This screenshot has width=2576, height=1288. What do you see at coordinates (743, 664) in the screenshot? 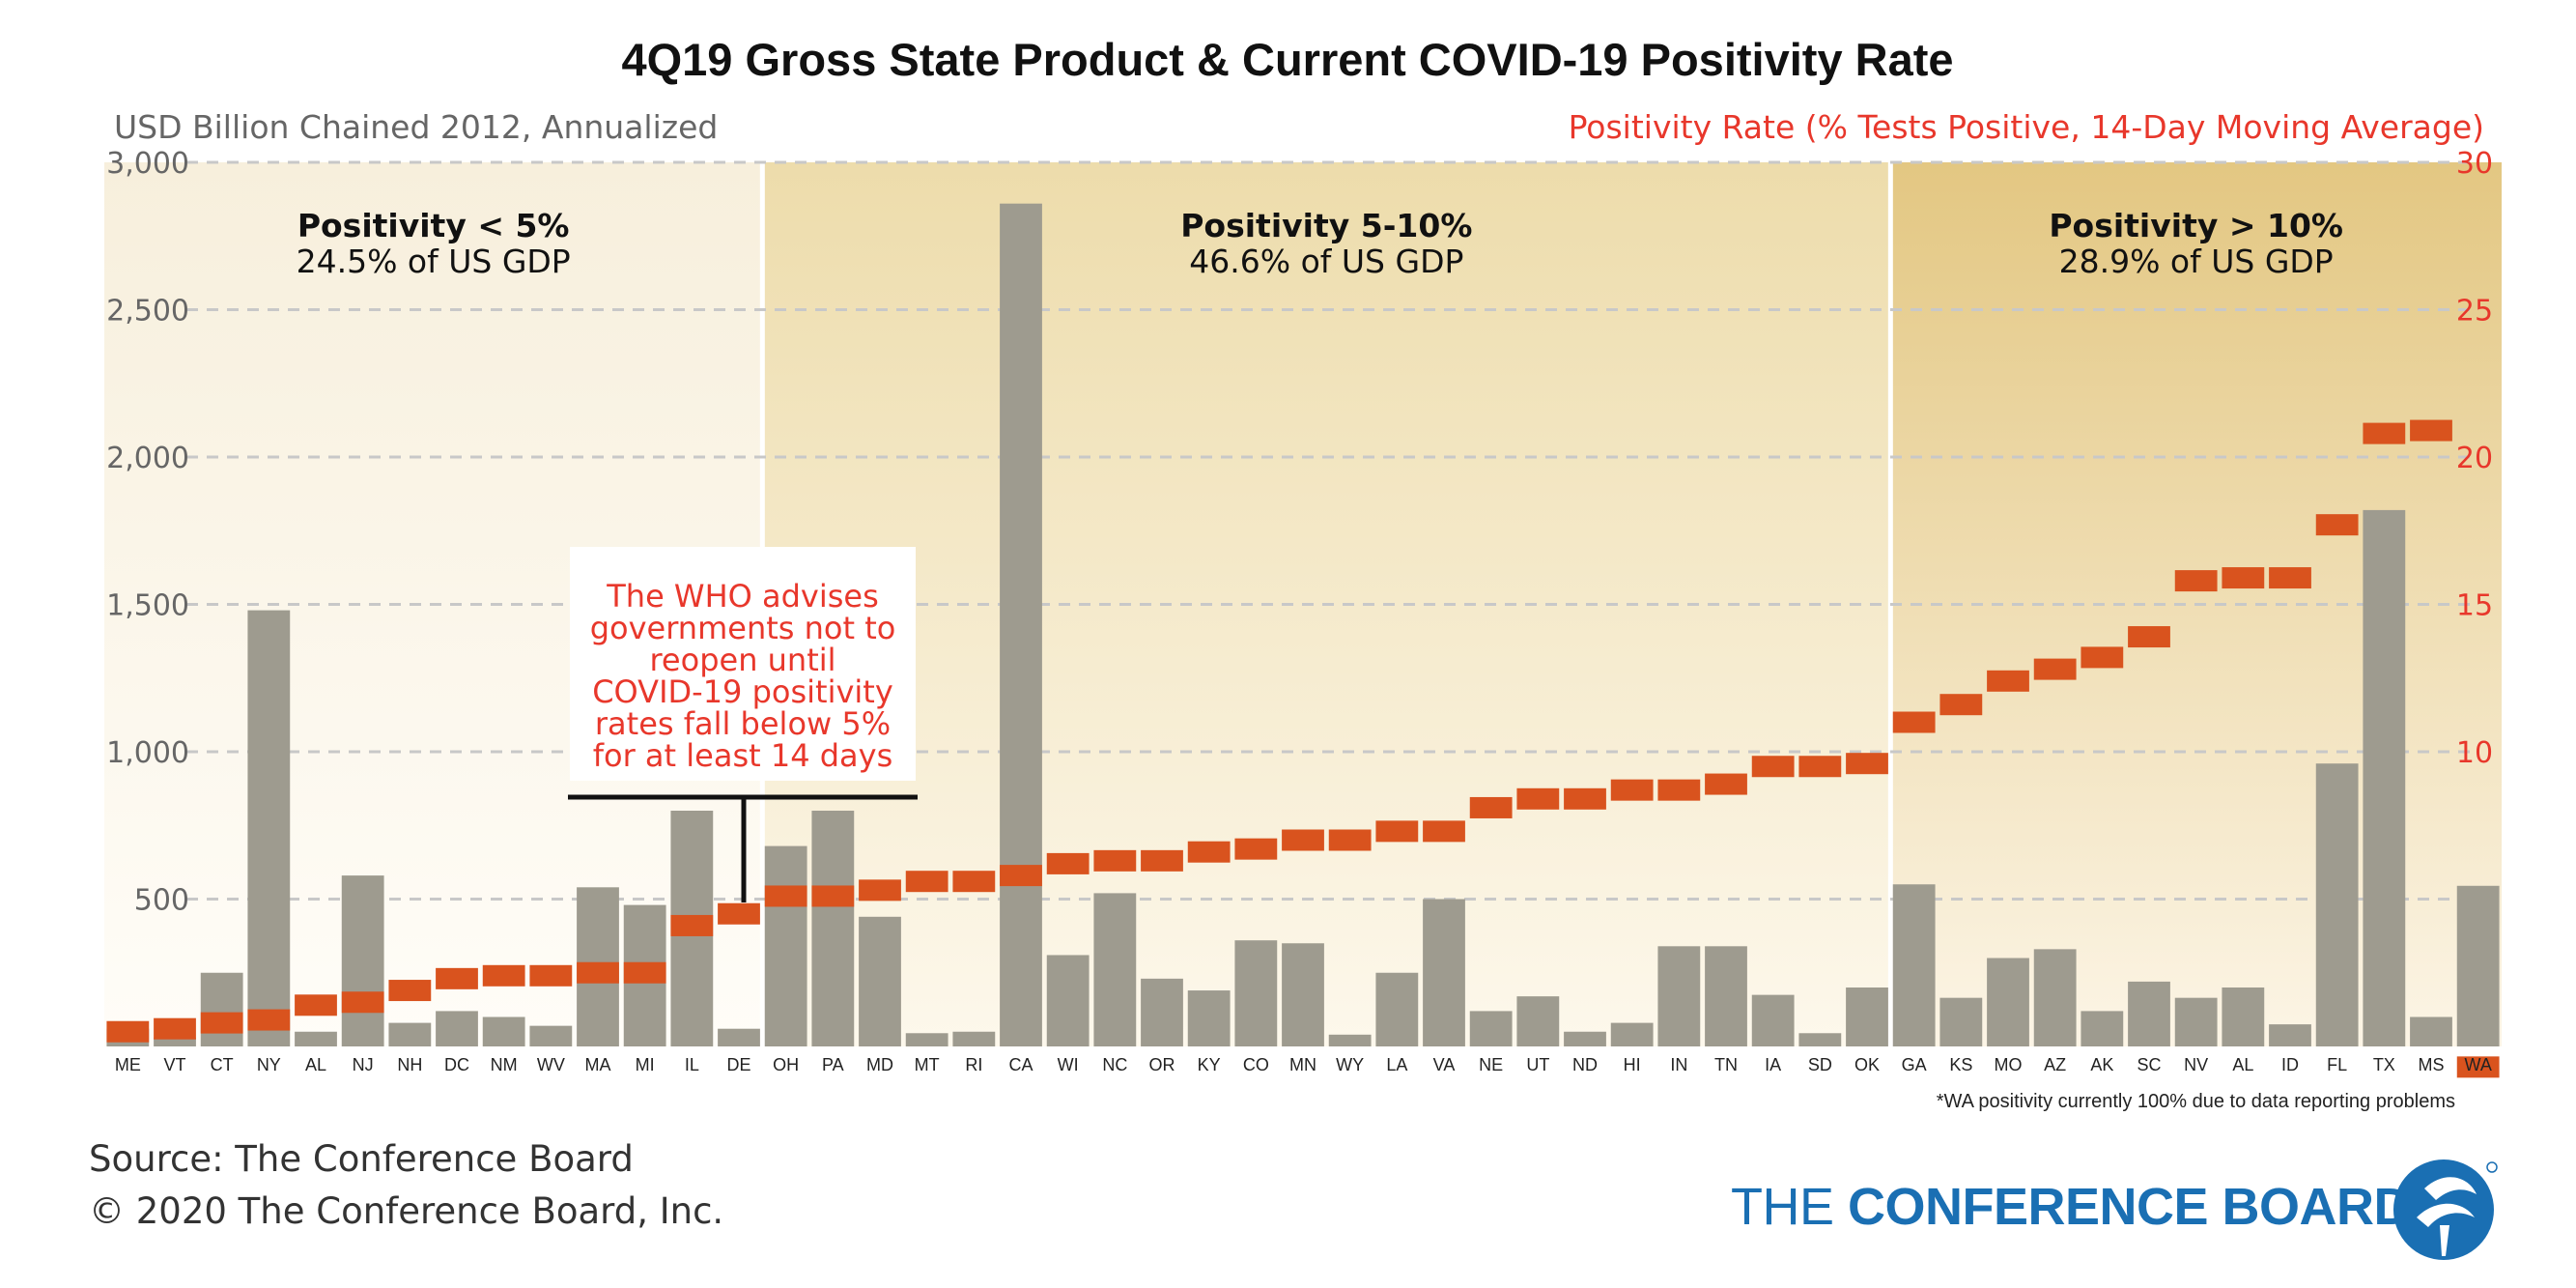
I see `annotation-box` at bounding box center [743, 664].